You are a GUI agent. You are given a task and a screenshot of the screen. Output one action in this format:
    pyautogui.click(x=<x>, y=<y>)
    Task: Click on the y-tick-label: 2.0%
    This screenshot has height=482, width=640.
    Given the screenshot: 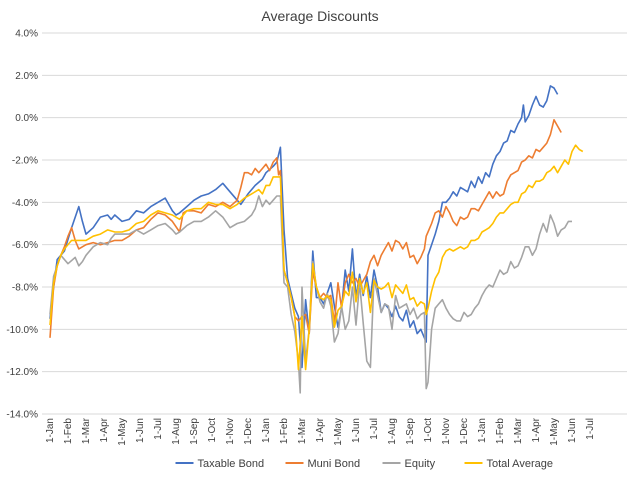 What is the action you would take?
    pyautogui.click(x=26, y=76)
    